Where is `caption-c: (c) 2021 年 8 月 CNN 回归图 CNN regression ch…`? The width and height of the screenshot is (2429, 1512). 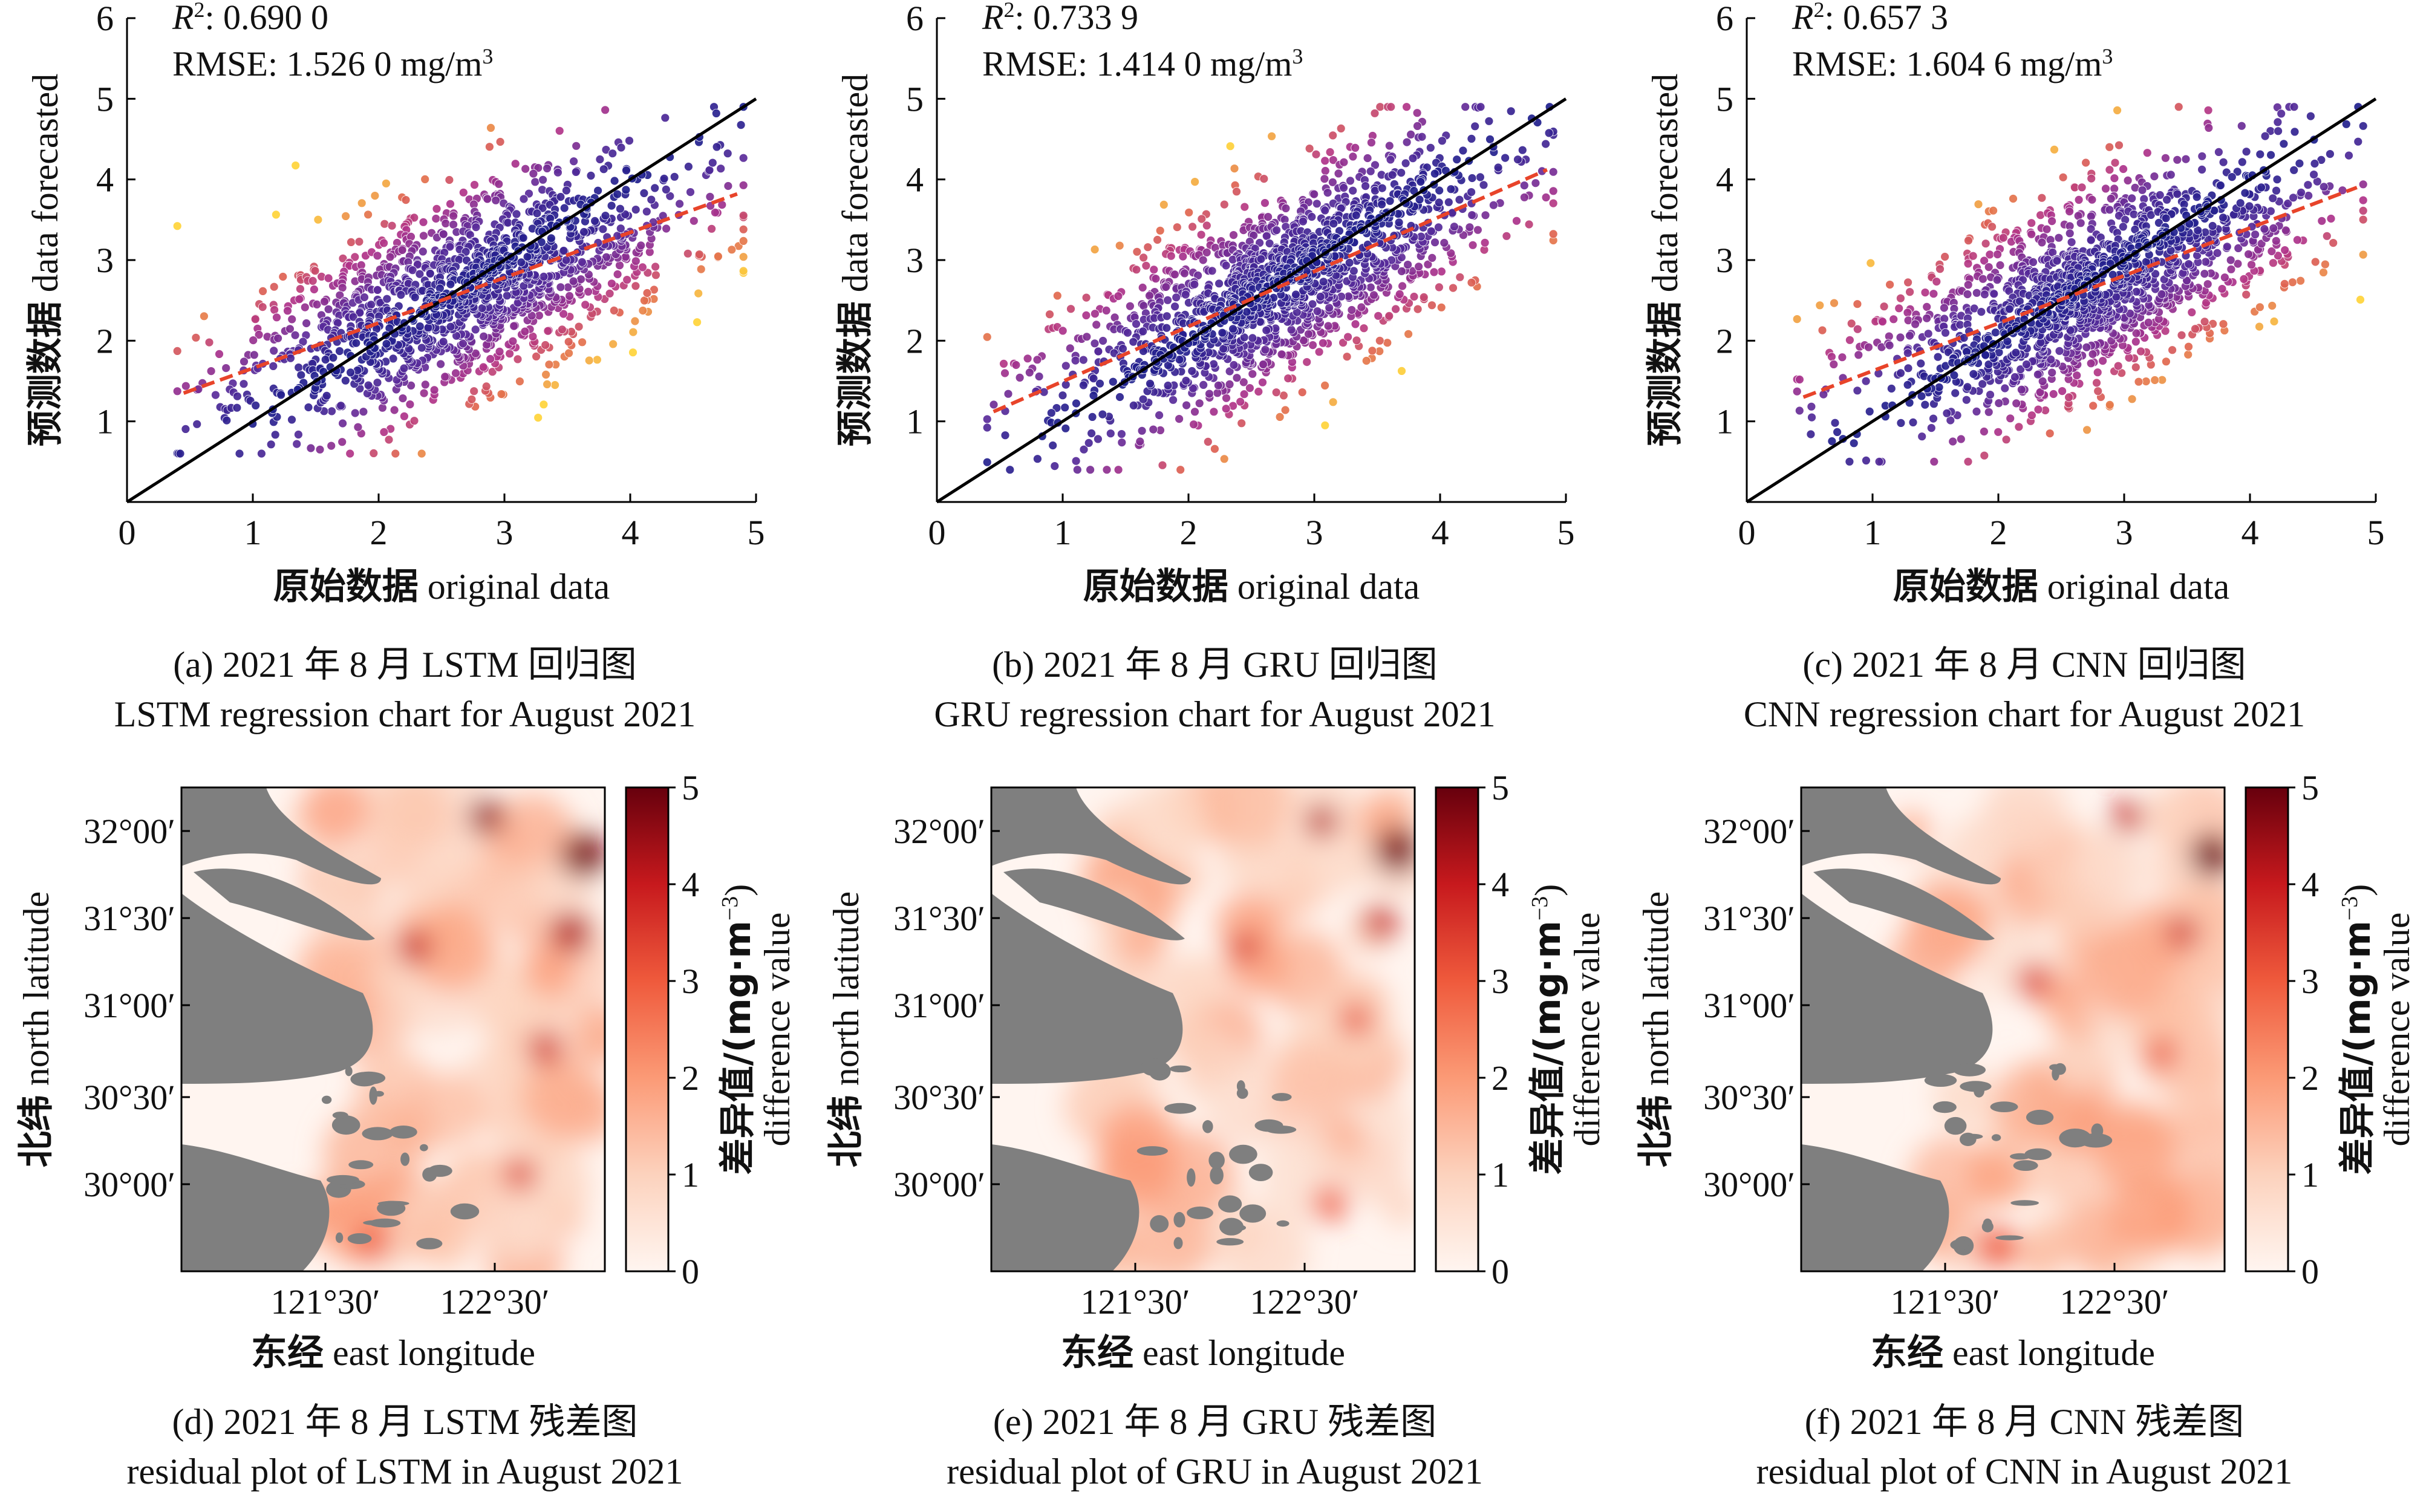 caption-c: (c) 2021 年 8 月 CNN 回归图 CNN regression ch… is located at coordinates (2024, 689).